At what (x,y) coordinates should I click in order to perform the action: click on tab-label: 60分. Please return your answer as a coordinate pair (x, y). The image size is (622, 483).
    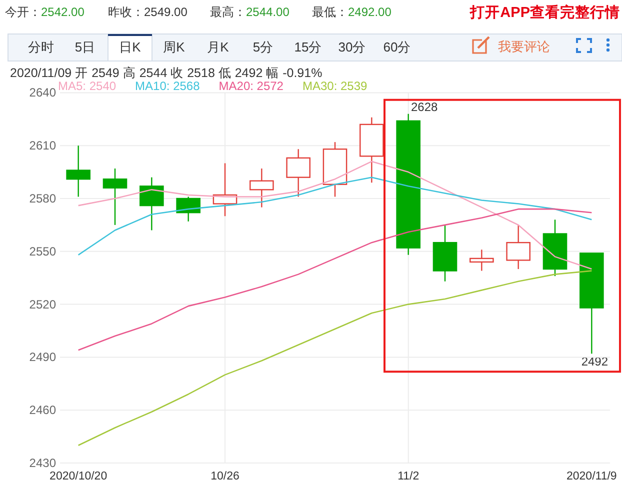
    Looking at the image, I should click on (397, 47).